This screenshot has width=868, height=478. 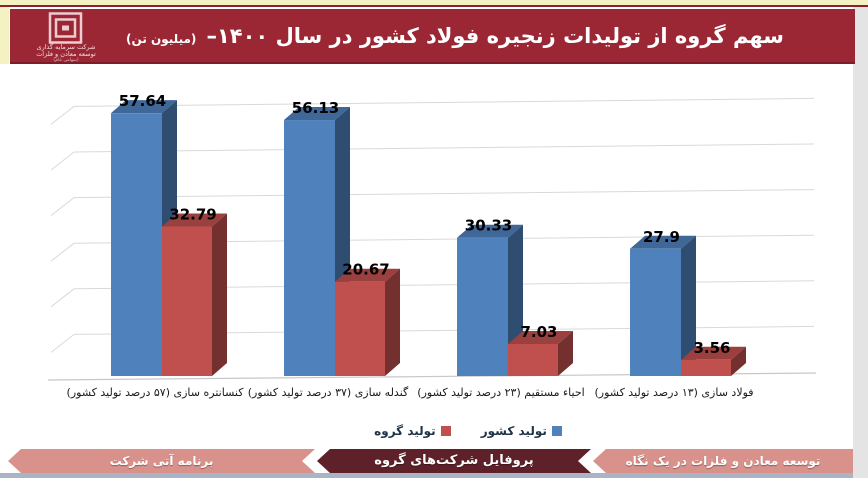 I want to click on category-label-concentrate: کنسانتره سازی (۵۷ درصد تولید کشور), so click(x=155, y=392).